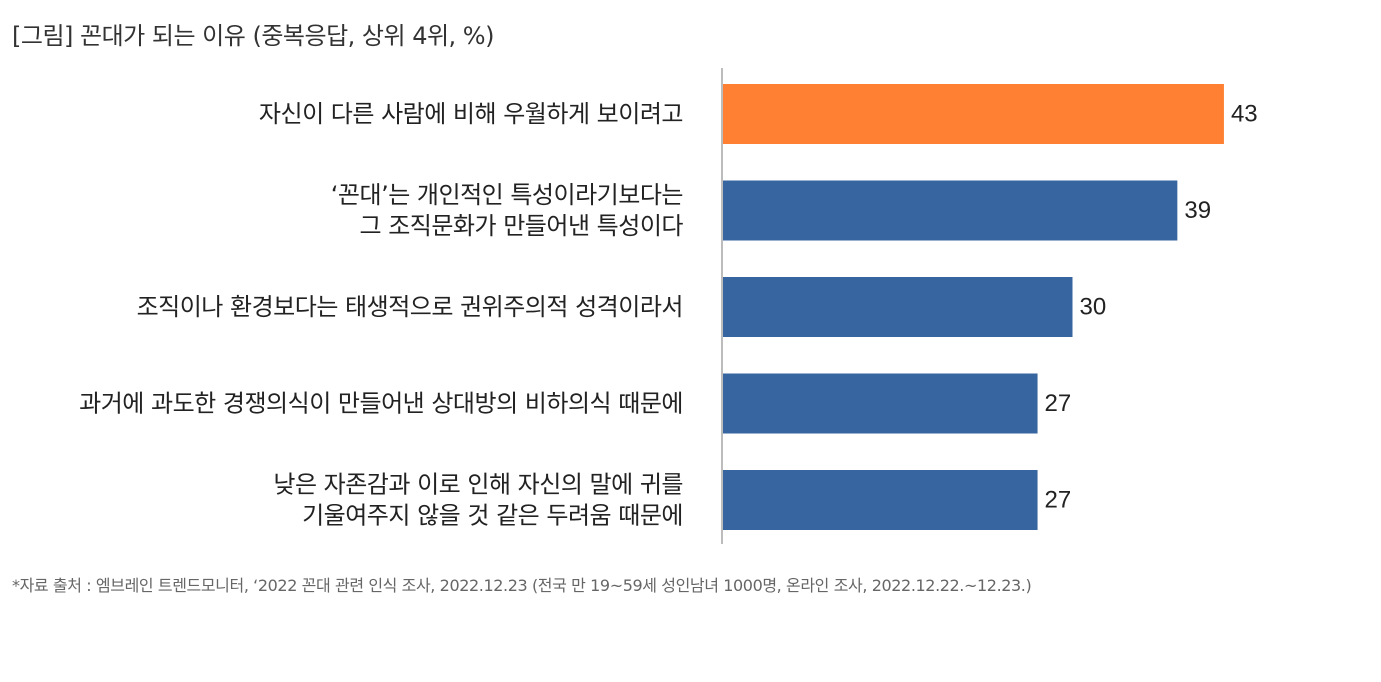 The height and width of the screenshot is (682, 1381). Describe the element at coordinates (1244, 114) in the screenshot. I see `value-label-1: 43` at that location.